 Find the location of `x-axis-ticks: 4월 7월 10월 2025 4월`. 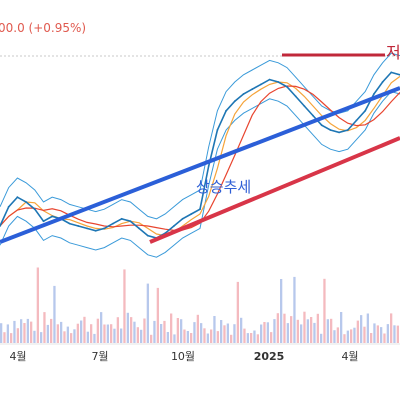

x-axis-ticks: 4월 7월 10월 2025 4월 is located at coordinates (183, 356).